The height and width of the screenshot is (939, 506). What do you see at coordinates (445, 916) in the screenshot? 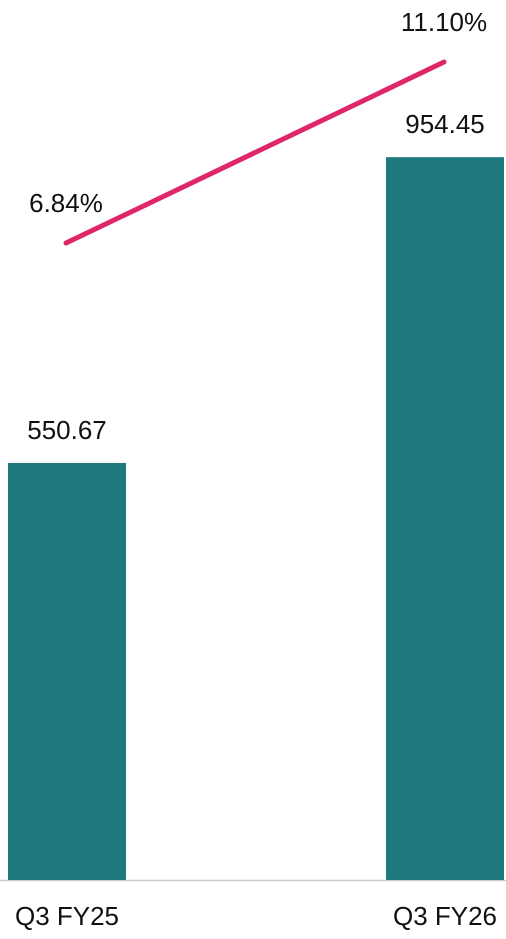
I see `x-tick-label: Q3 FY26` at bounding box center [445, 916].